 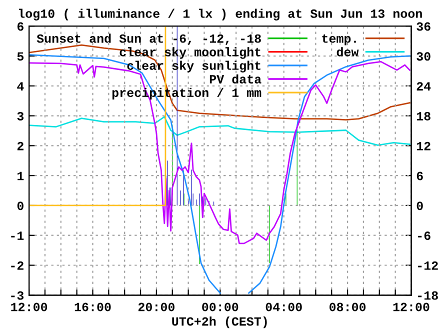 I want to click on y2-tick-label: -6, so click(x=424, y=236).